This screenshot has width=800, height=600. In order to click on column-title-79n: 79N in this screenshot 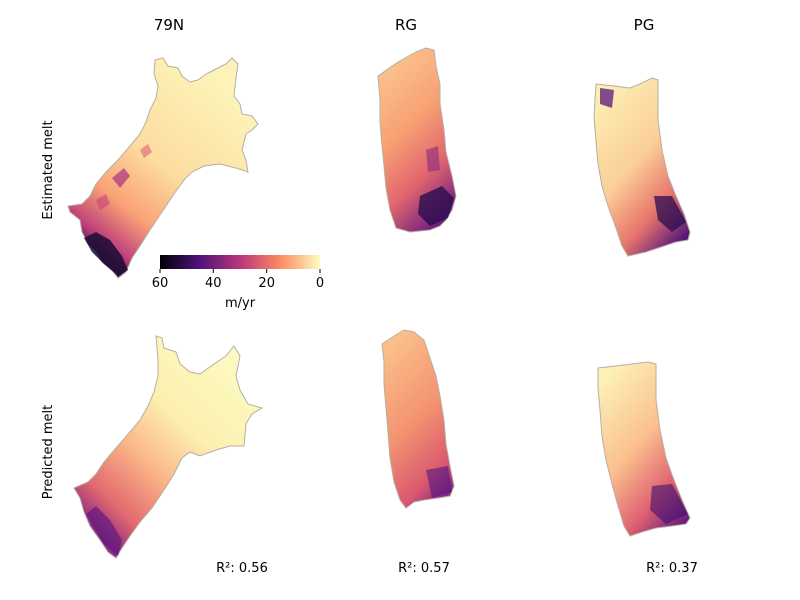, I will do `click(169, 25)`.